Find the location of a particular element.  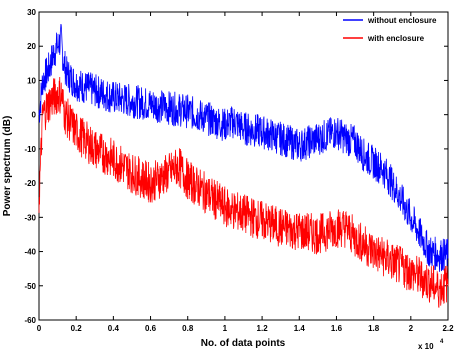

y-tick-label: 10 is located at coordinates (31, 80).